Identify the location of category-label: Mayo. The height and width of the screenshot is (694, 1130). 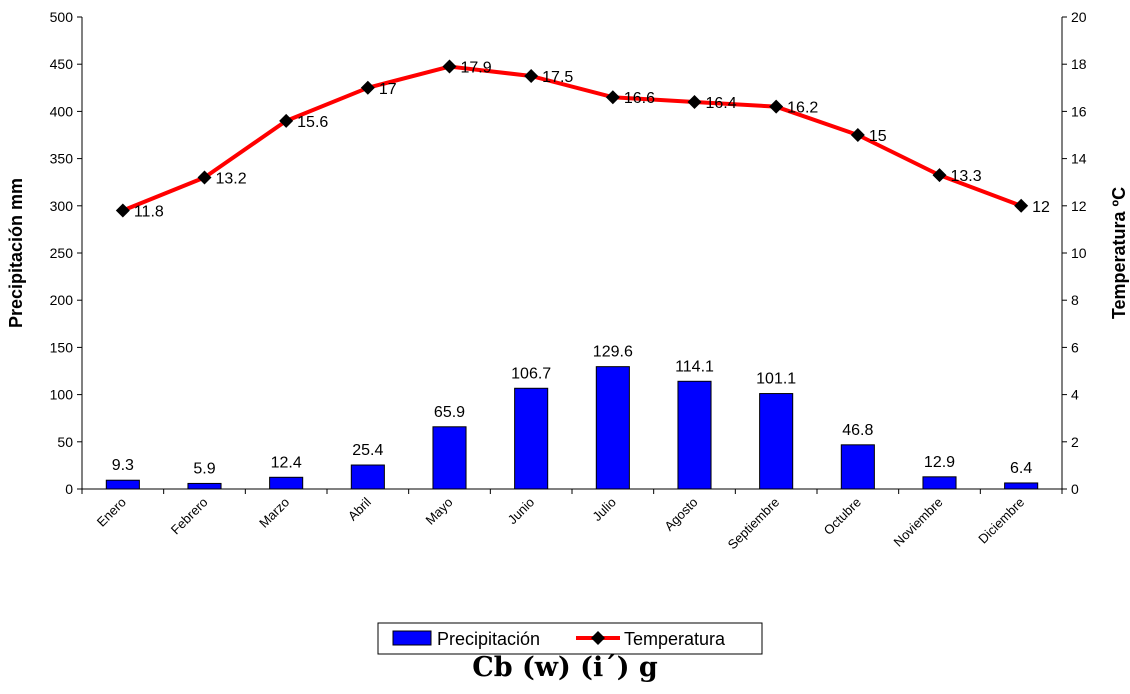
(439, 511).